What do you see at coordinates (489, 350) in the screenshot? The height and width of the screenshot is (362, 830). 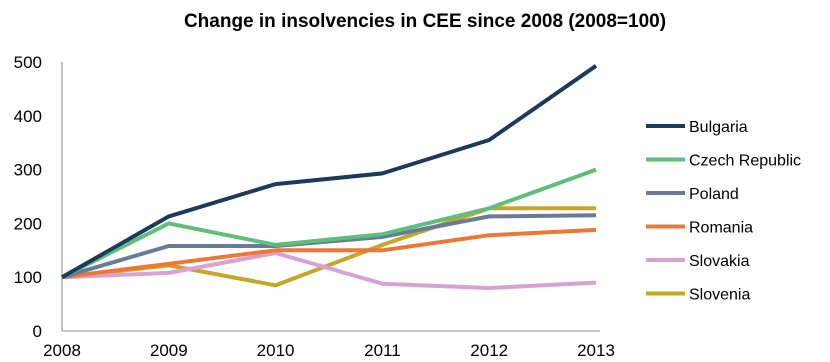 I see `x-tick-label: 2012` at bounding box center [489, 350].